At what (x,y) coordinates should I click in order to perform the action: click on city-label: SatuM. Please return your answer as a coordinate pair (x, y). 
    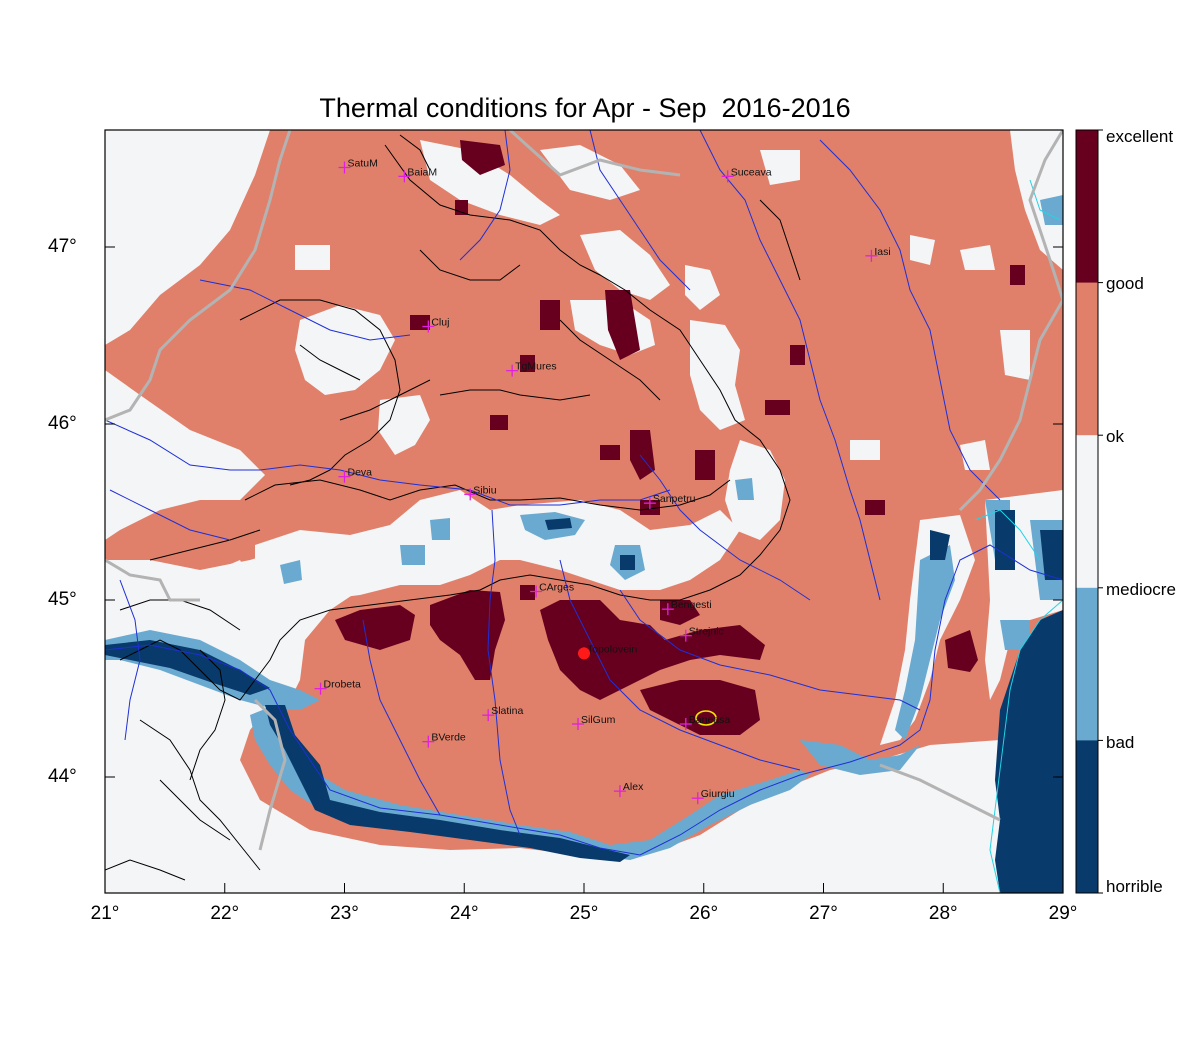
    Looking at the image, I should click on (363, 164).